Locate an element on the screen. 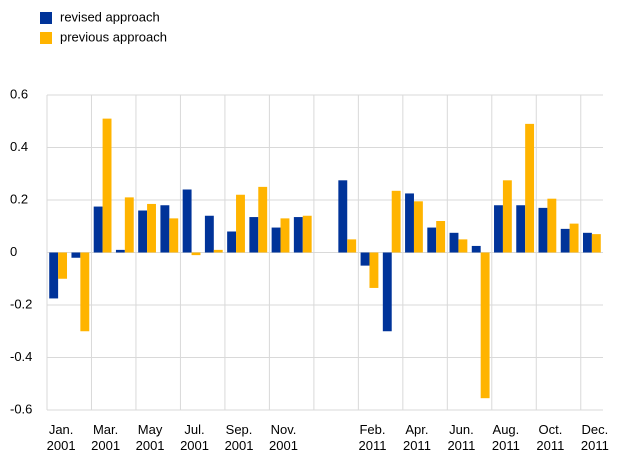  x-tick-label: Oct. 2011 is located at coordinates (550, 437).